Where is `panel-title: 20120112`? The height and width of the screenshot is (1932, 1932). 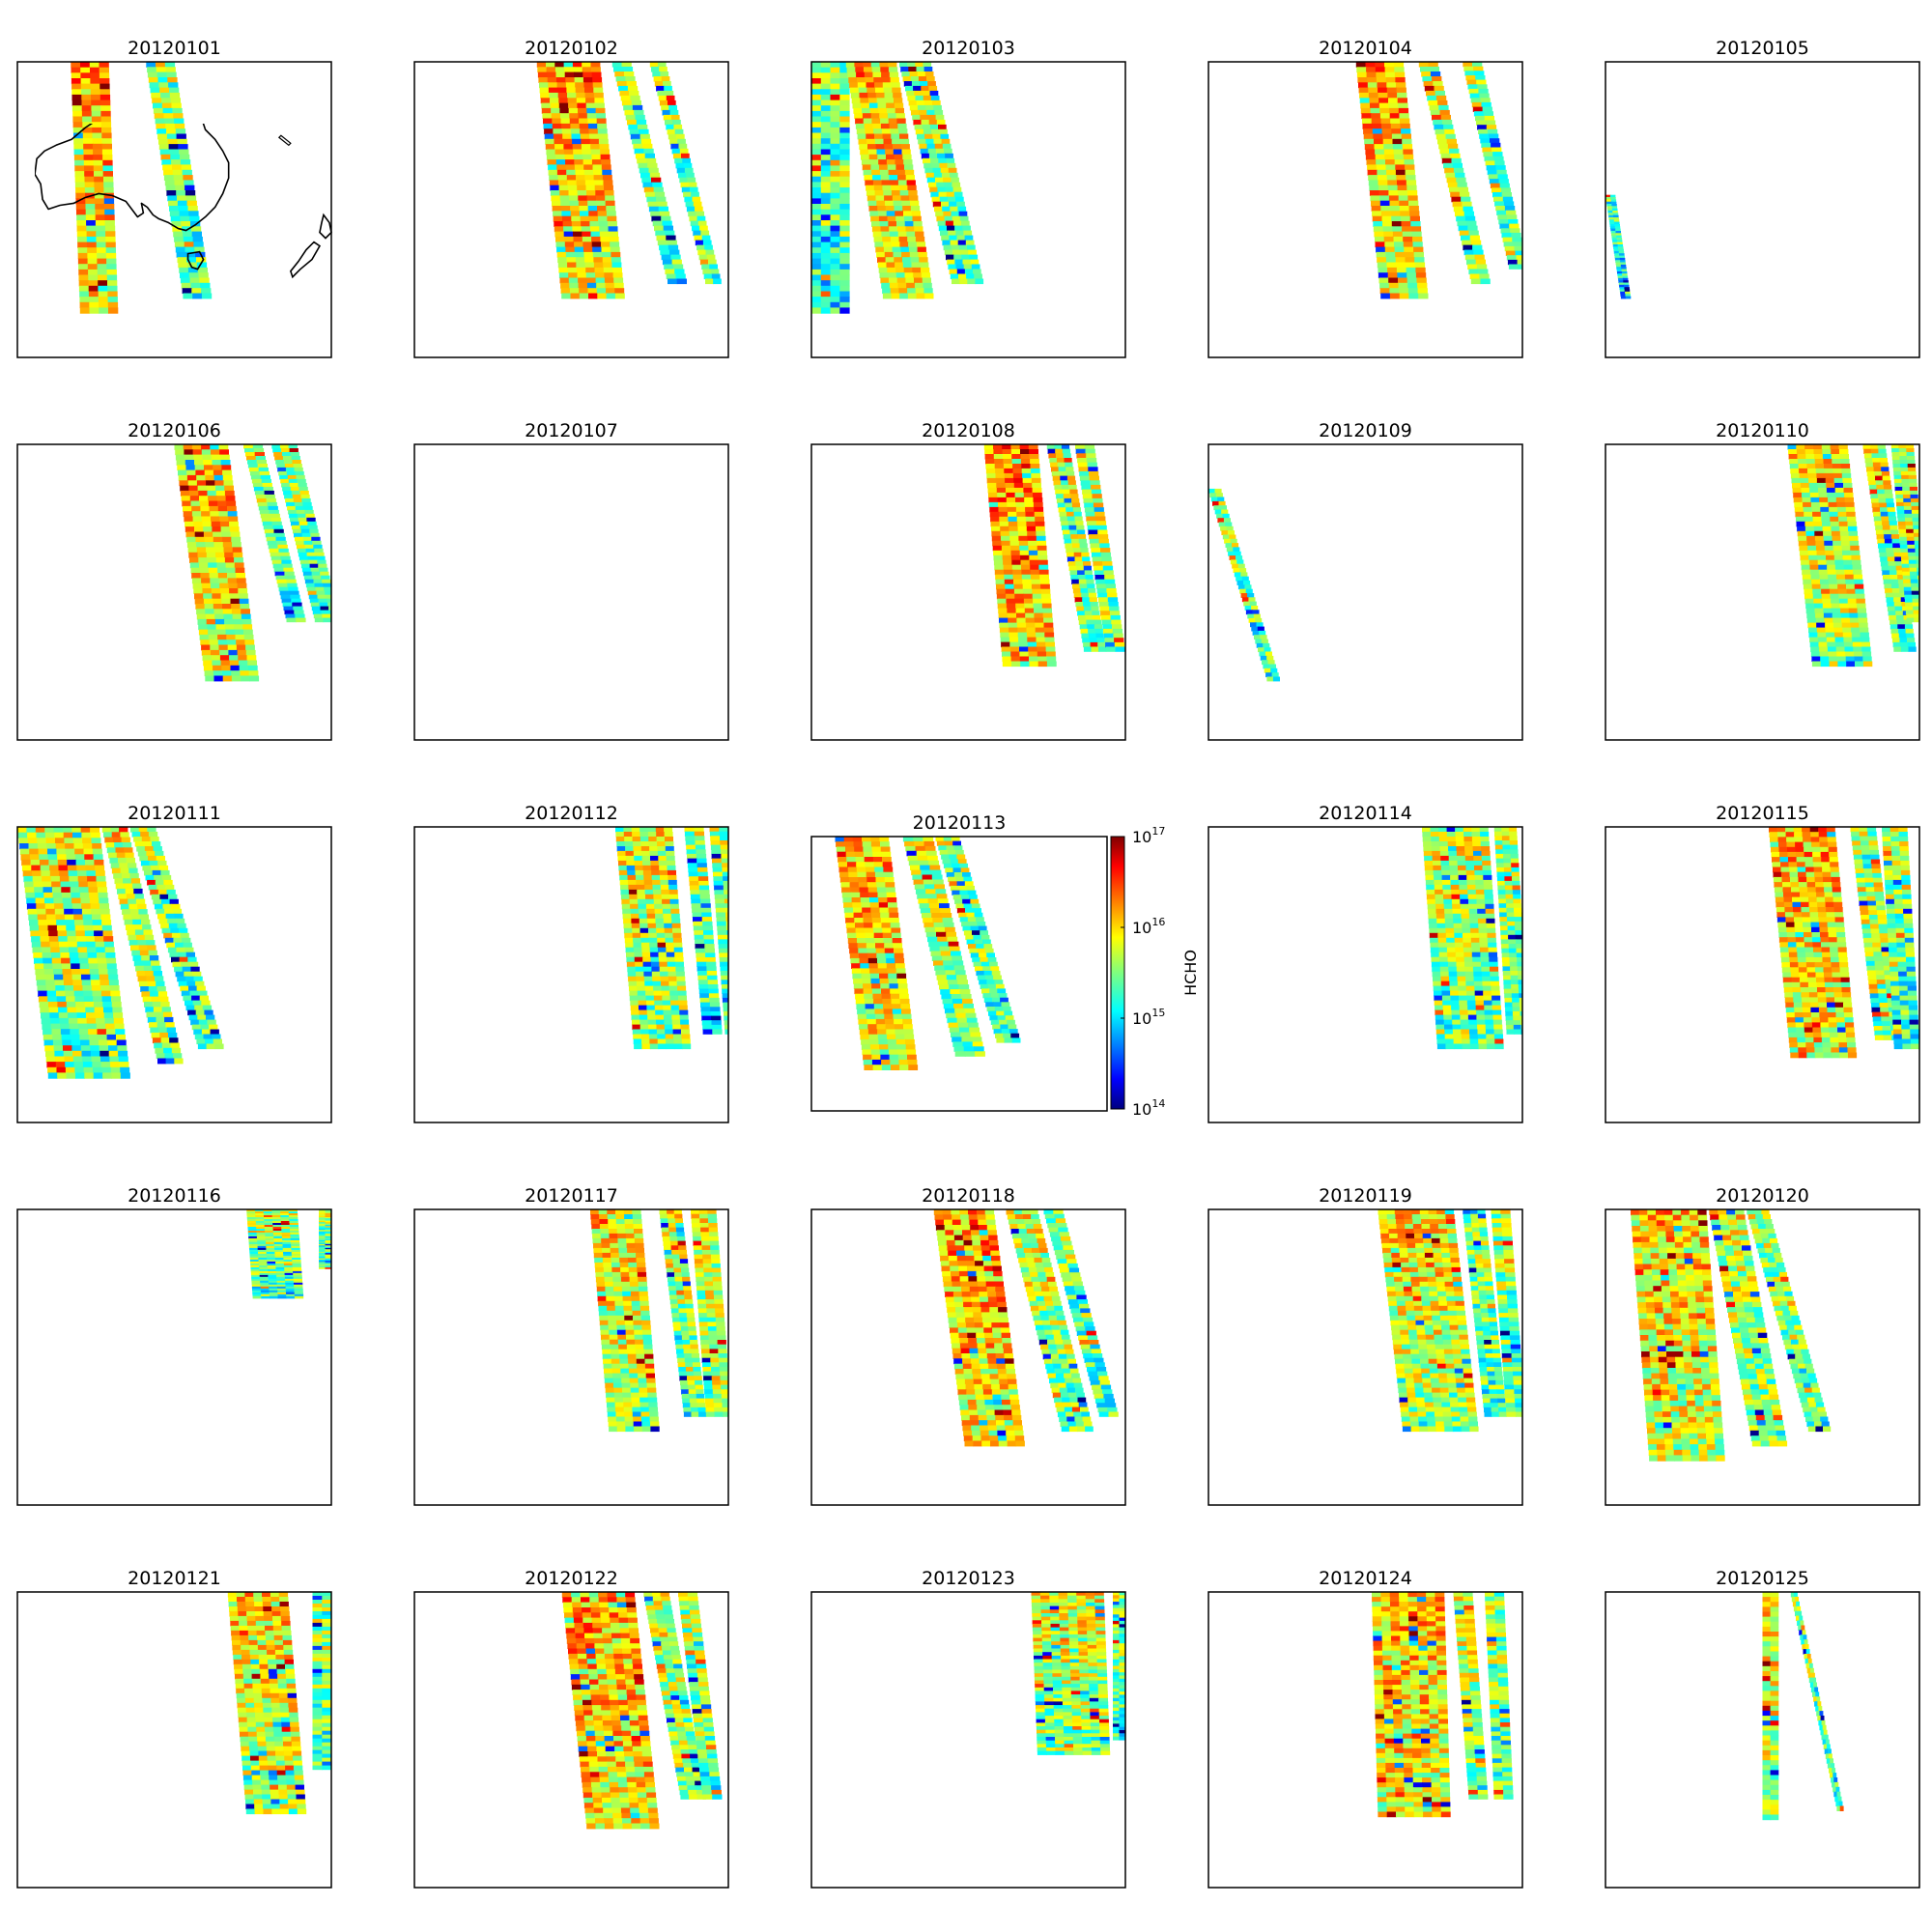
panel-title: 20120112 is located at coordinates (571, 813).